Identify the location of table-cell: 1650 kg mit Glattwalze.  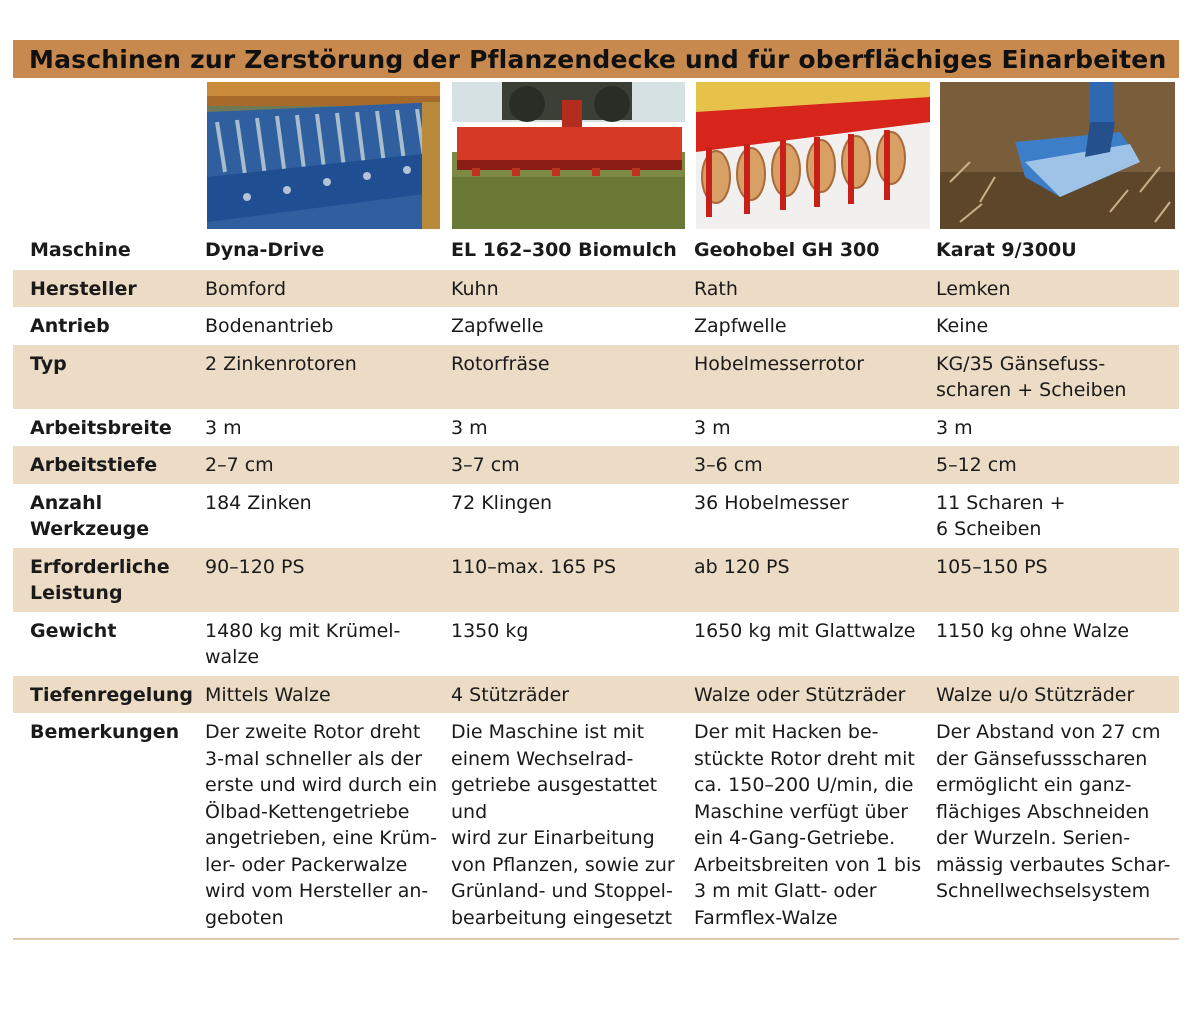
(805, 630).